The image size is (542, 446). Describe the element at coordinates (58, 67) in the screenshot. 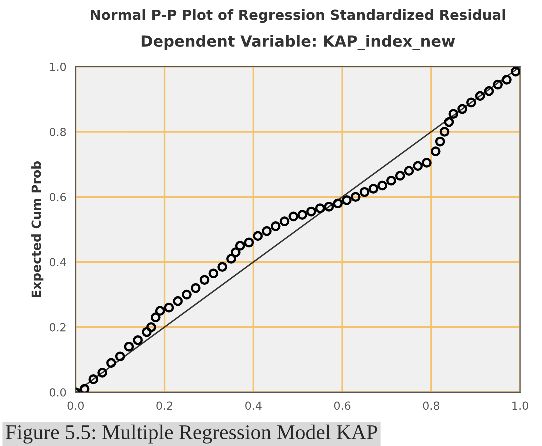

I see `y-tick-label: 1.0` at that location.